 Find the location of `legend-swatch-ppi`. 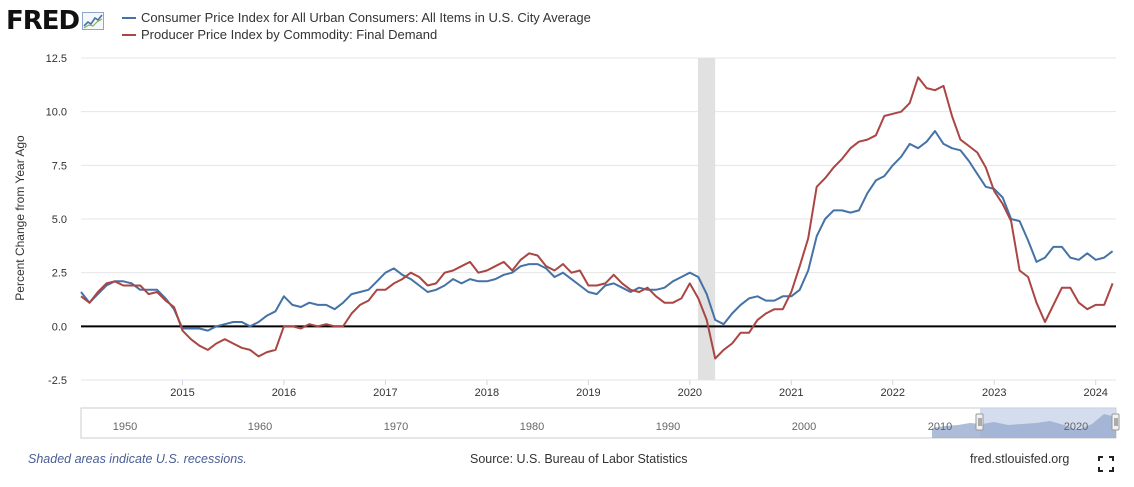

legend-swatch-ppi is located at coordinates (129, 34).